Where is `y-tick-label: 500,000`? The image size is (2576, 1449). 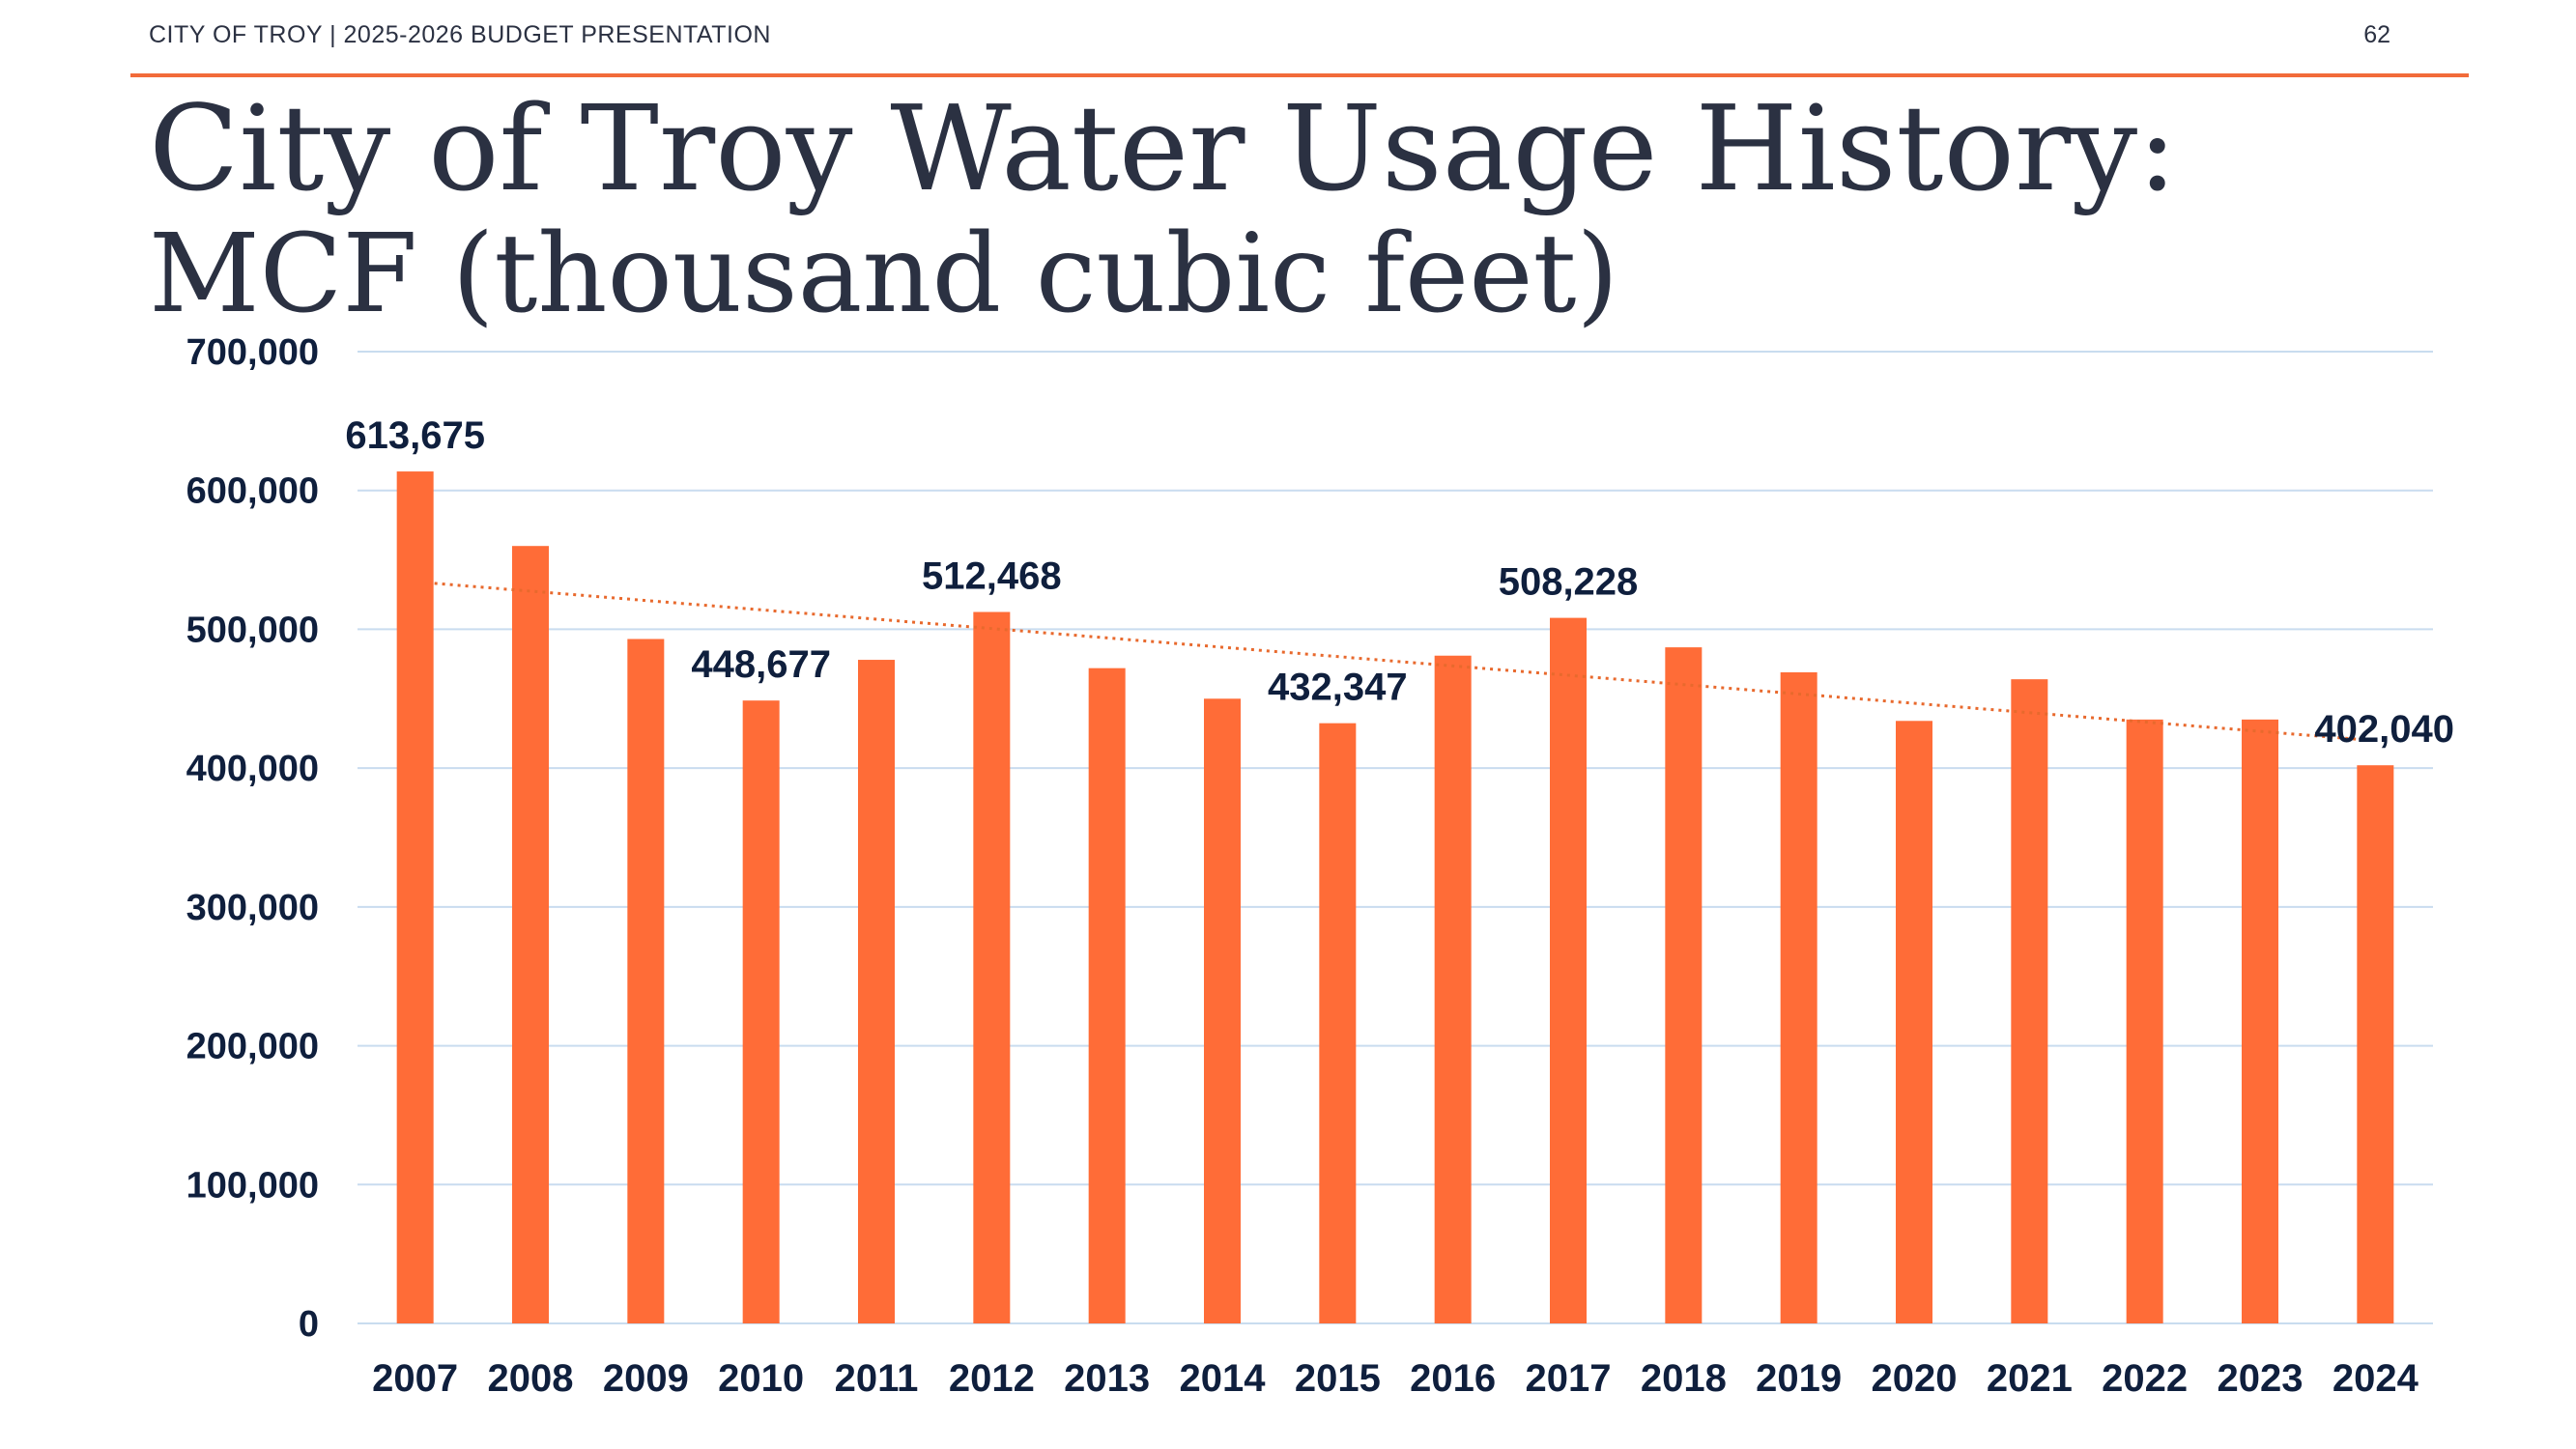 y-tick-label: 500,000 is located at coordinates (253, 630).